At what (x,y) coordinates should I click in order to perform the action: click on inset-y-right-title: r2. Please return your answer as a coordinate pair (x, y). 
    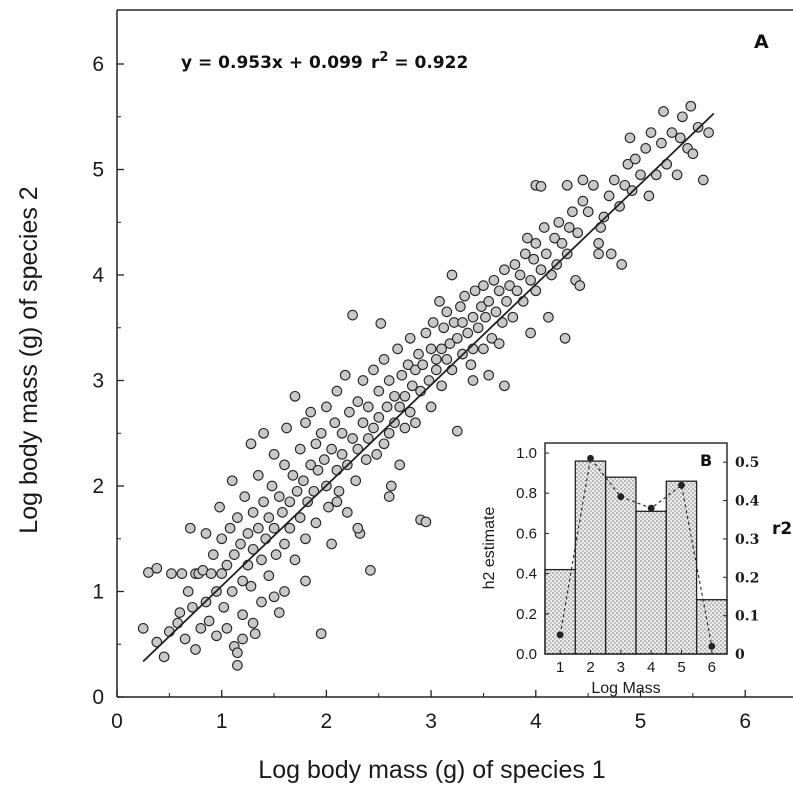
    Looking at the image, I should click on (782, 529).